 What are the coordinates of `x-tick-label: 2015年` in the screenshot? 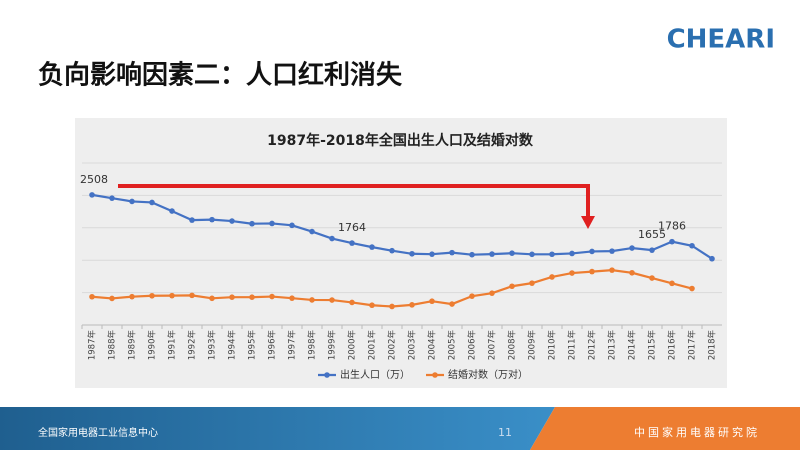 It's located at (652, 345).